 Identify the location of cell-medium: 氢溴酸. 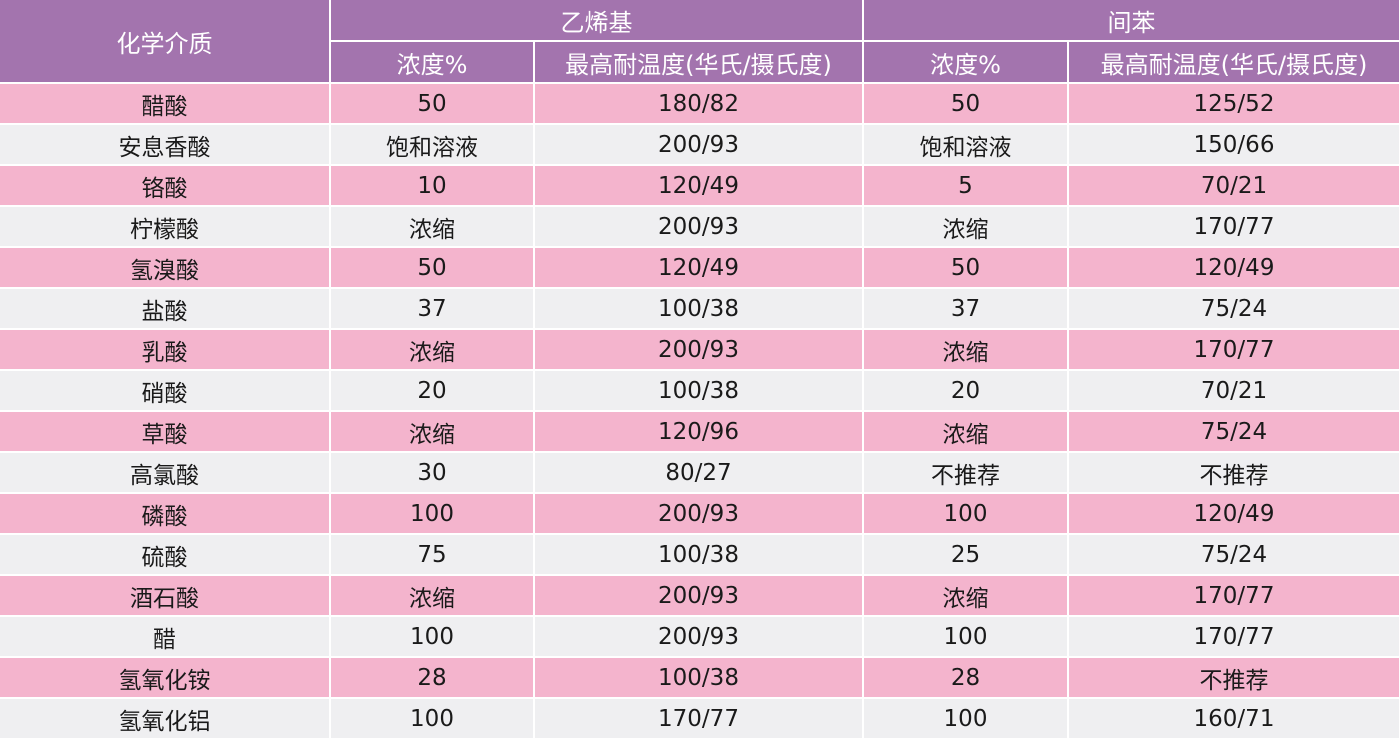
(165, 268).